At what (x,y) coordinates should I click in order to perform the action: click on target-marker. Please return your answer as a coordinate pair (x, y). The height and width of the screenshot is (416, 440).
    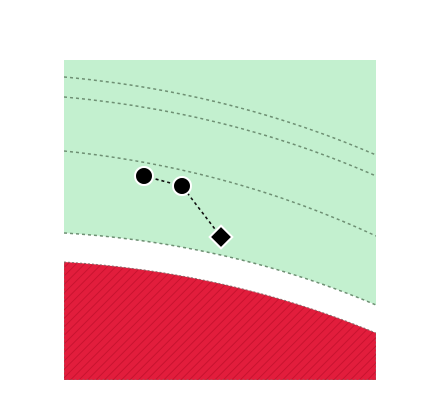
    Looking at the image, I should click on (221, 237).